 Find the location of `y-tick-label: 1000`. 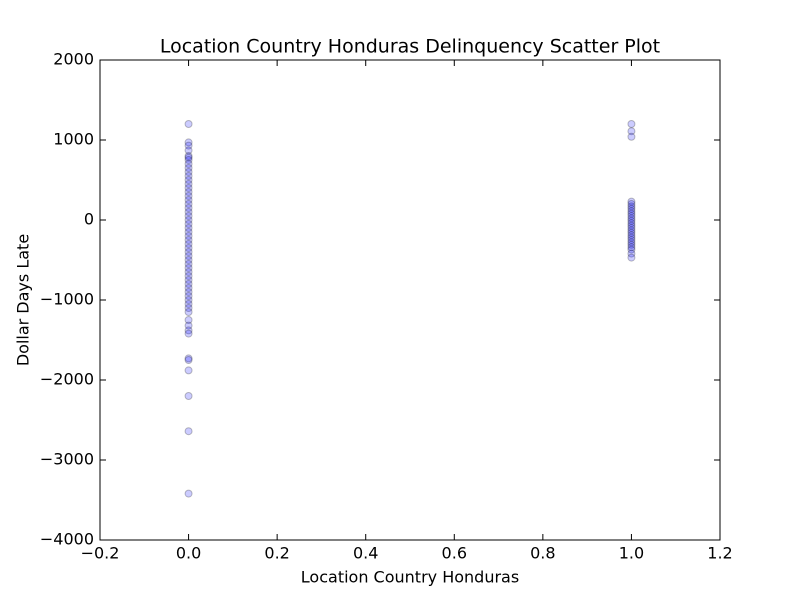

y-tick-label: 1000 is located at coordinates (73, 139).